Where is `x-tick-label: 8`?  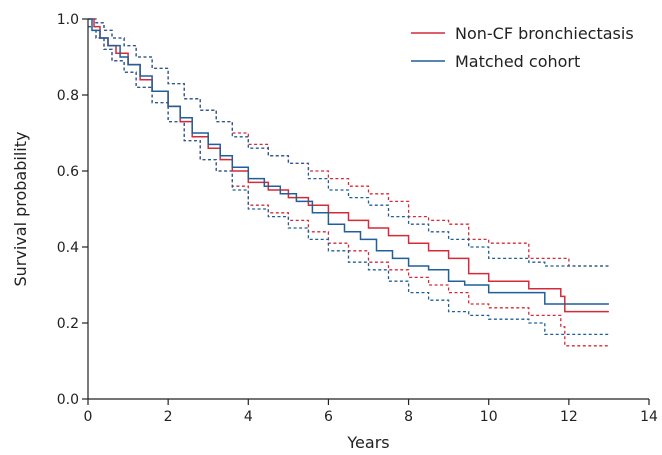 x-tick-label: 8 is located at coordinates (408, 417).